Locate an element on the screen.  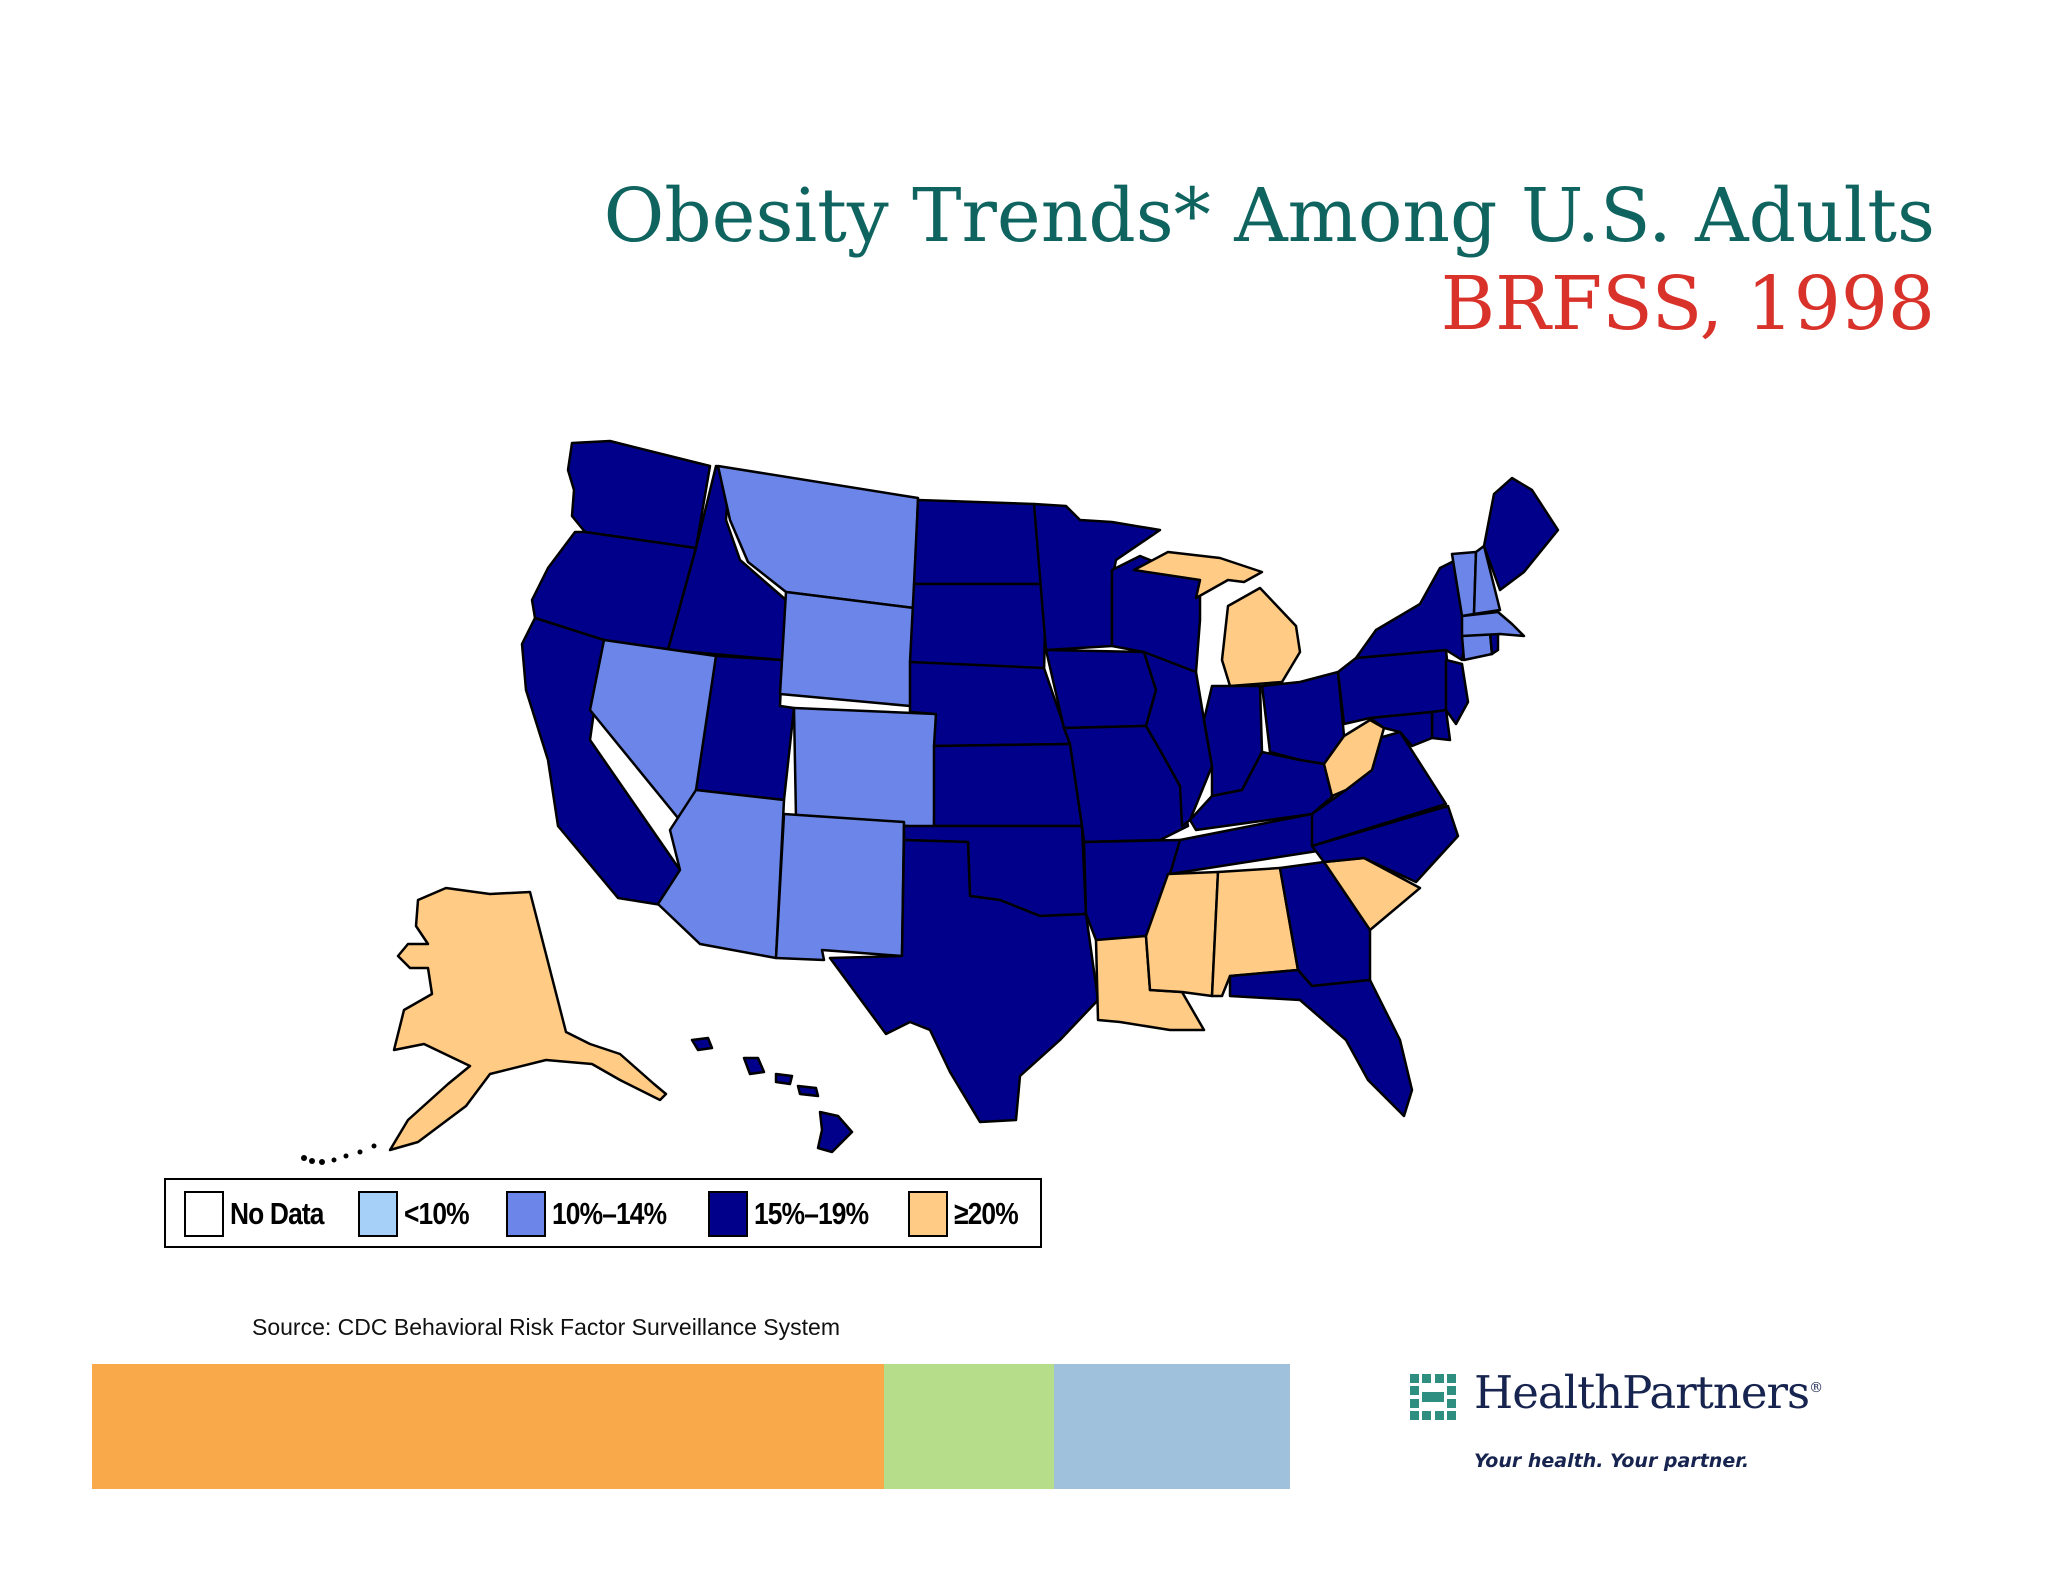
state-MN is located at coordinates (1097, 577).